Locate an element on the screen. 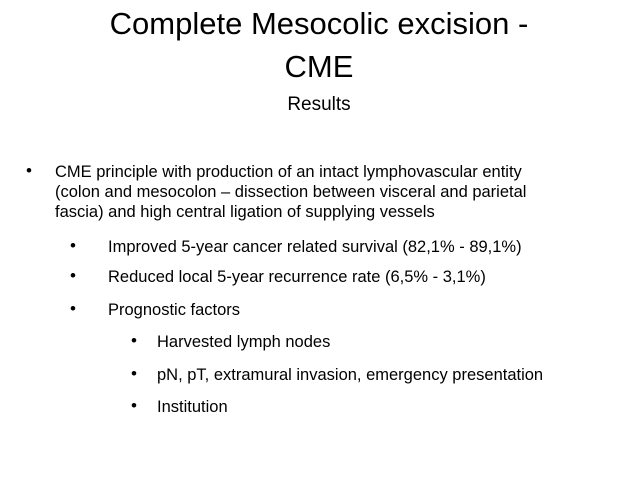 The width and height of the screenshot is (638, 478). bullet-text: Institution is located at coordinates (192, 407).